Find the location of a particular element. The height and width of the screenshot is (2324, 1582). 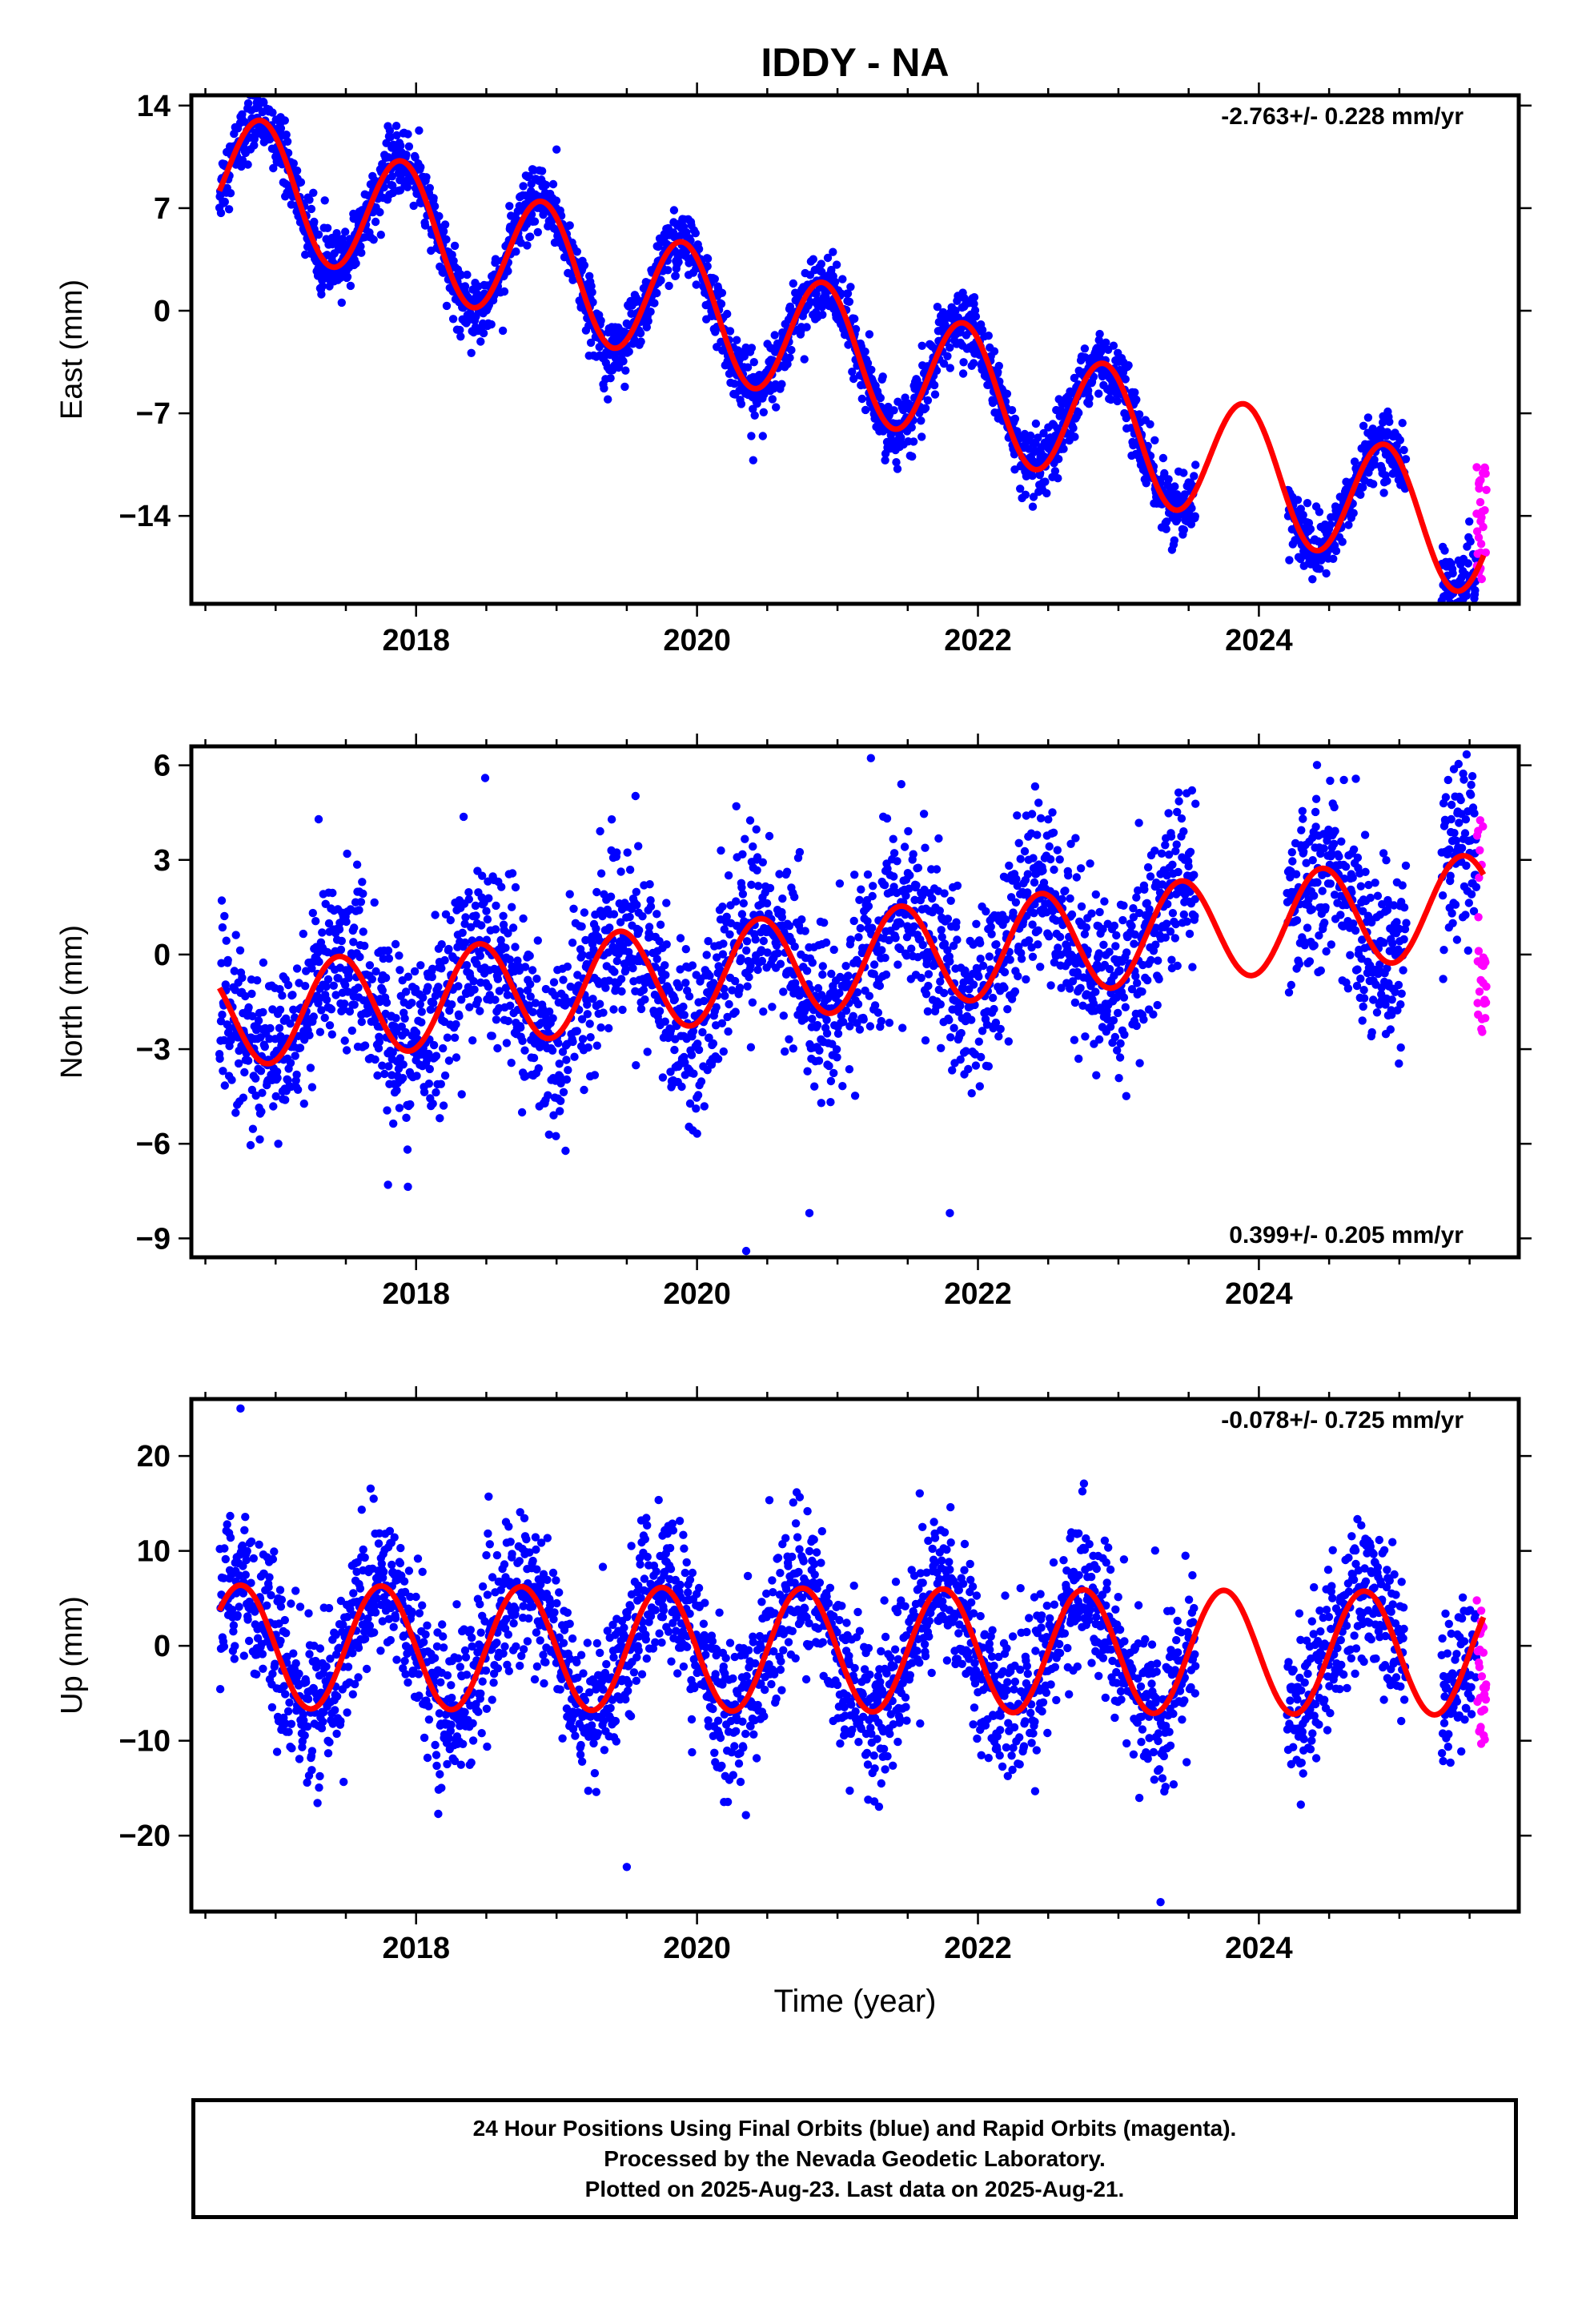

north-y-tick-label: −6 is located at coordinates (154, 1144).